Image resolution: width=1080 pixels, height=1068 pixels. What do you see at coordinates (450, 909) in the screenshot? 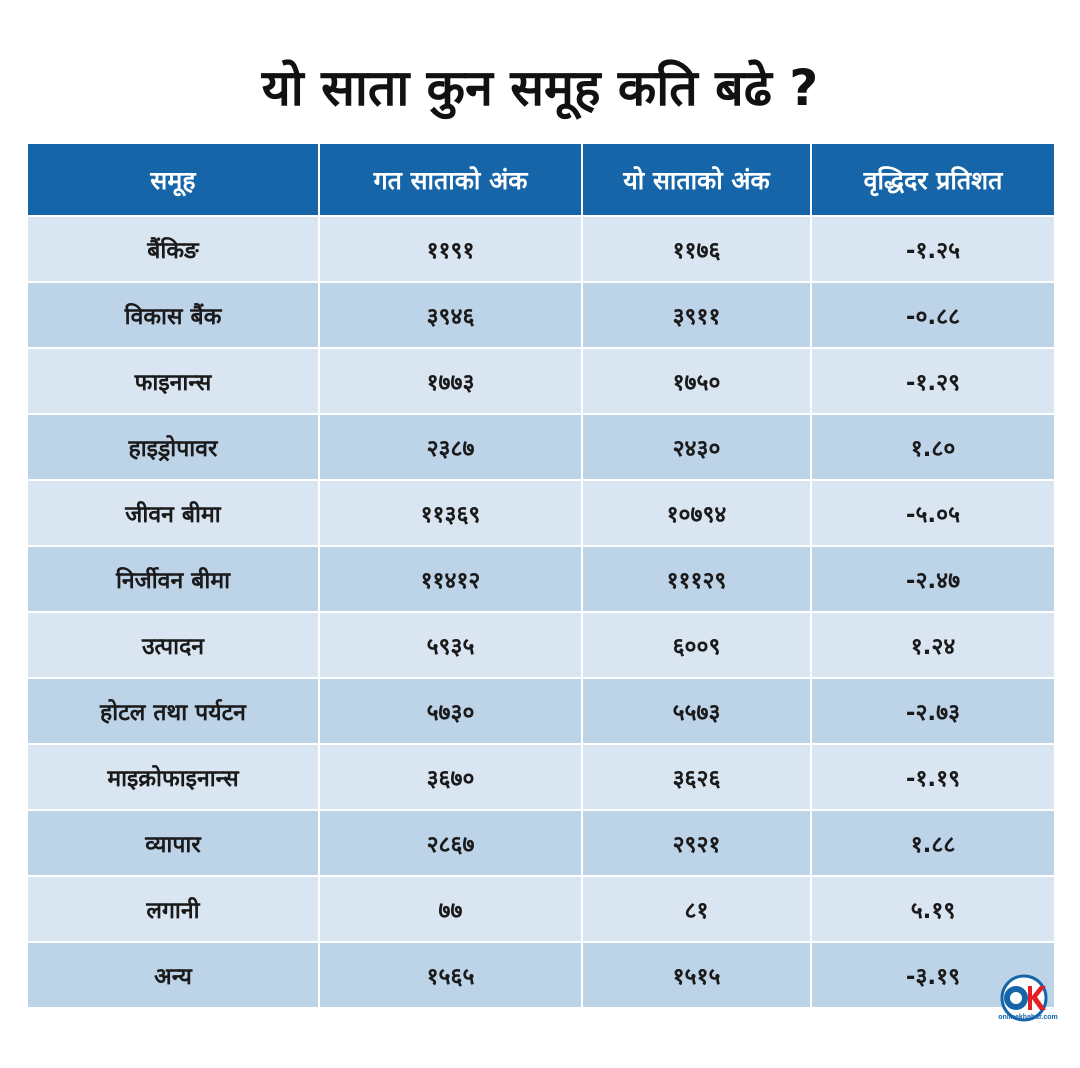
I see `cell-last-week: ७७` at bounding box center [450, 909].